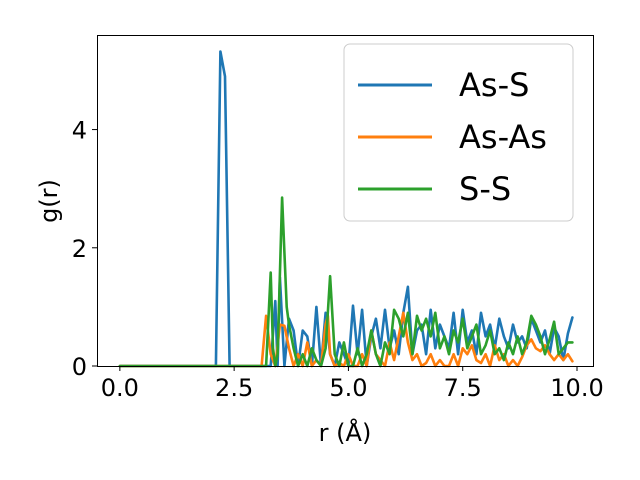  I want to click on x-axis-label: r (Å), so click(345, 432).